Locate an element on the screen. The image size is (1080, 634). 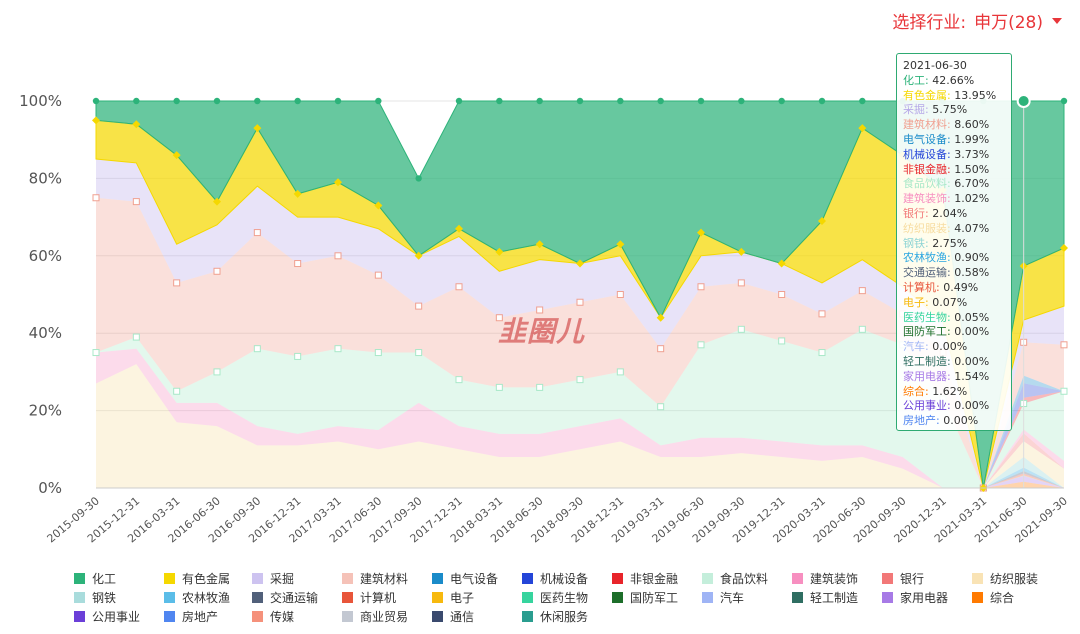
legend-item: 国防军工 is located at coordinates (645, 598).